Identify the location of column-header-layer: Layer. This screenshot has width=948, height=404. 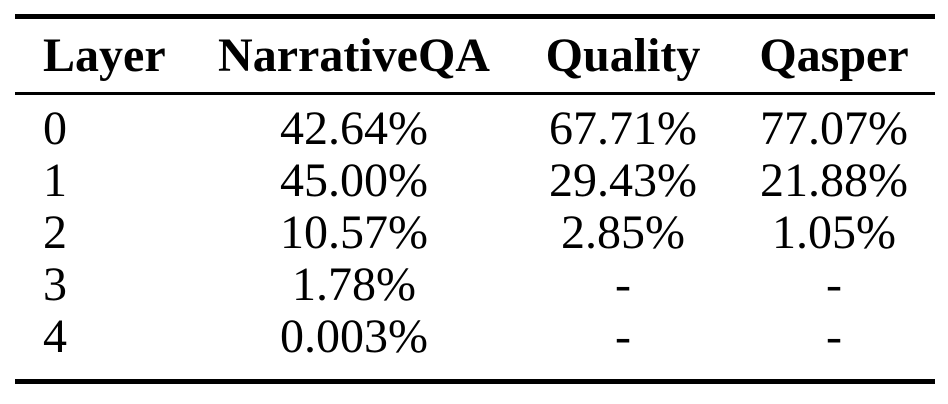
(105, 55).